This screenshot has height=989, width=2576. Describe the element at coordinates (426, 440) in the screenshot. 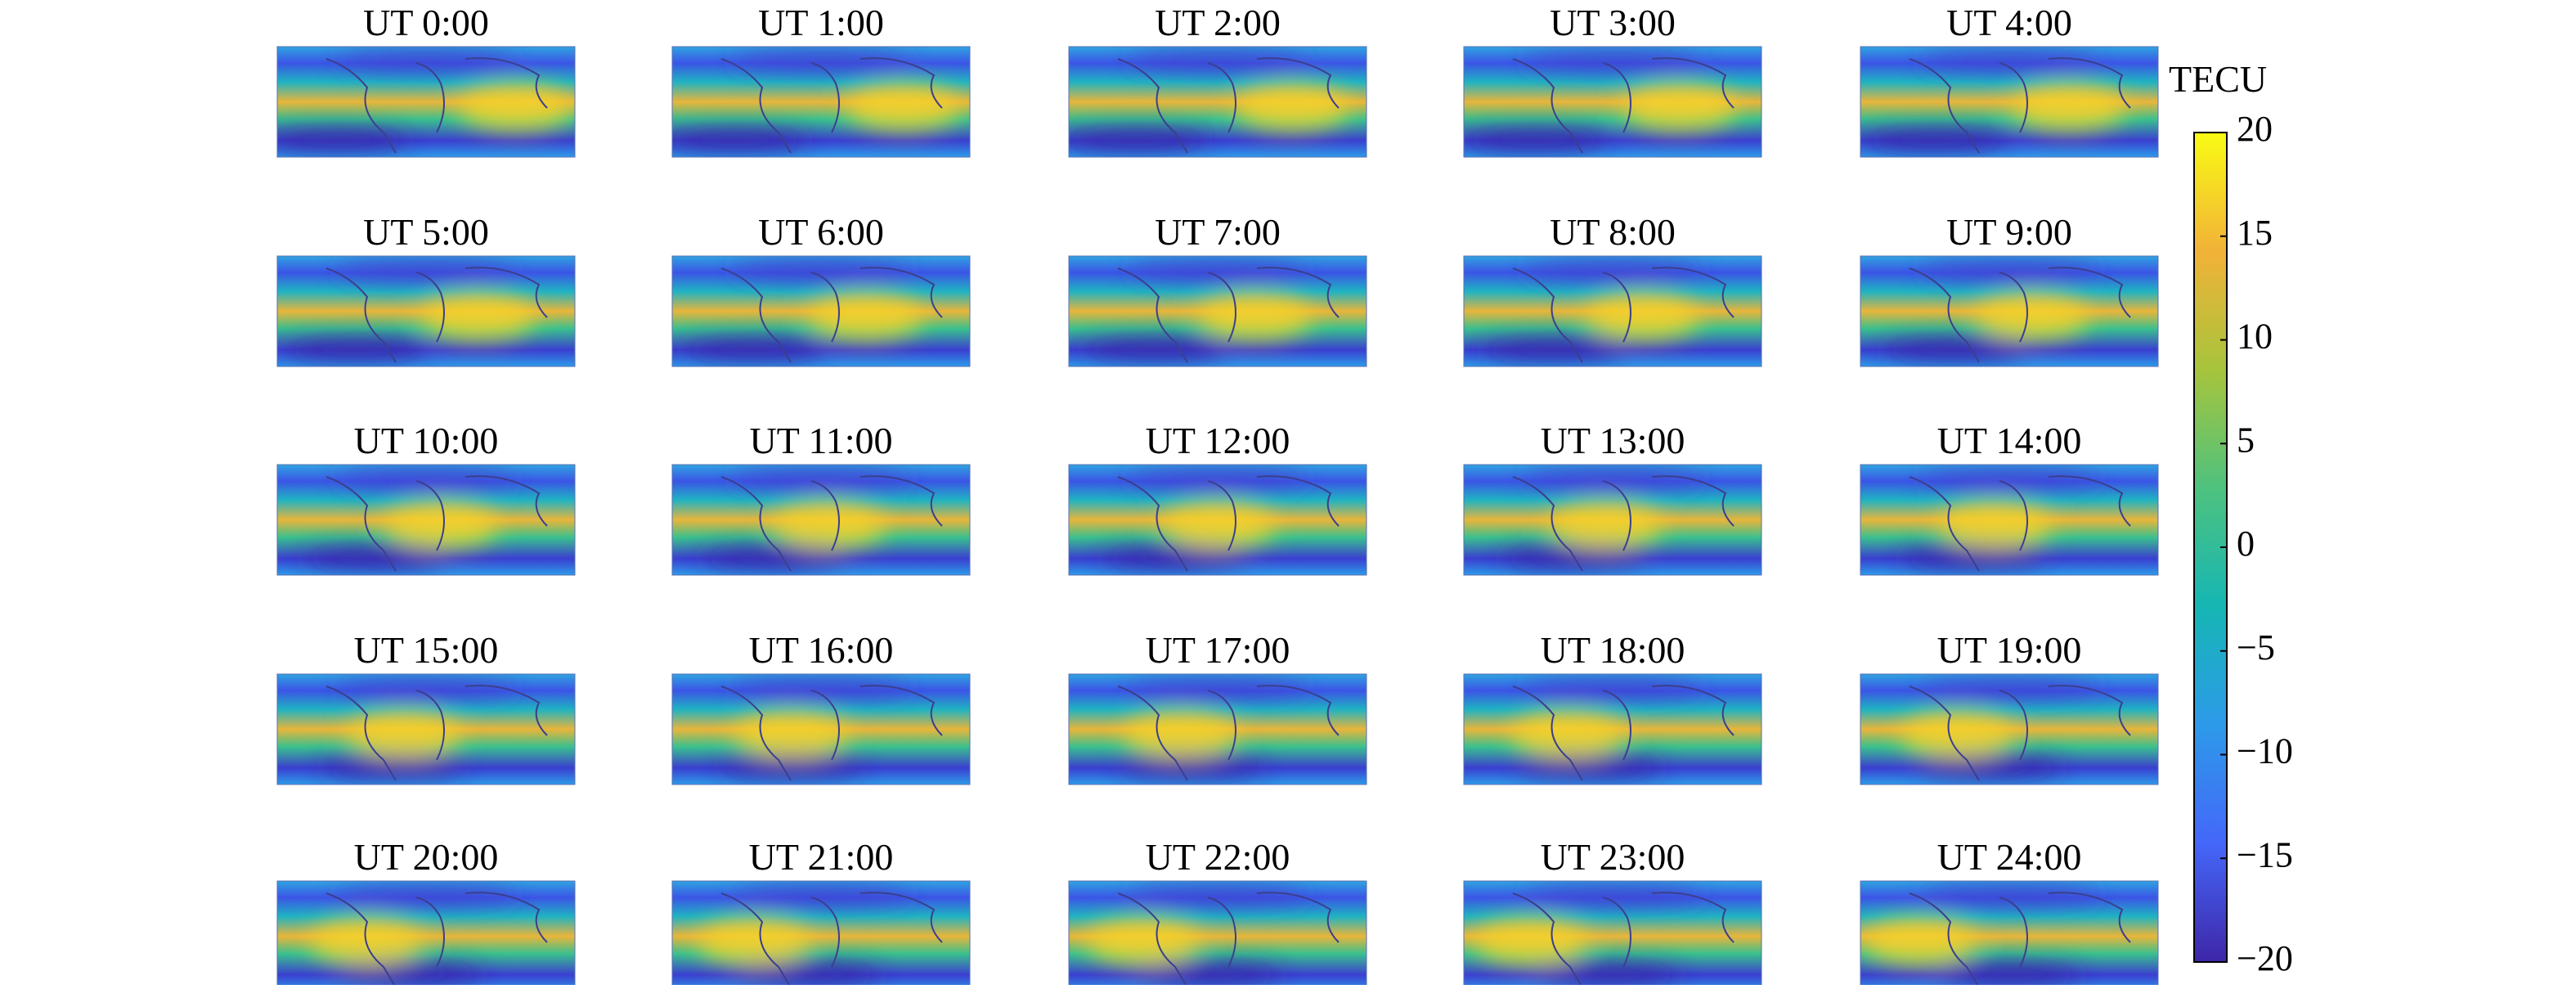

I see `panel-title: UT 10:00` at that location.